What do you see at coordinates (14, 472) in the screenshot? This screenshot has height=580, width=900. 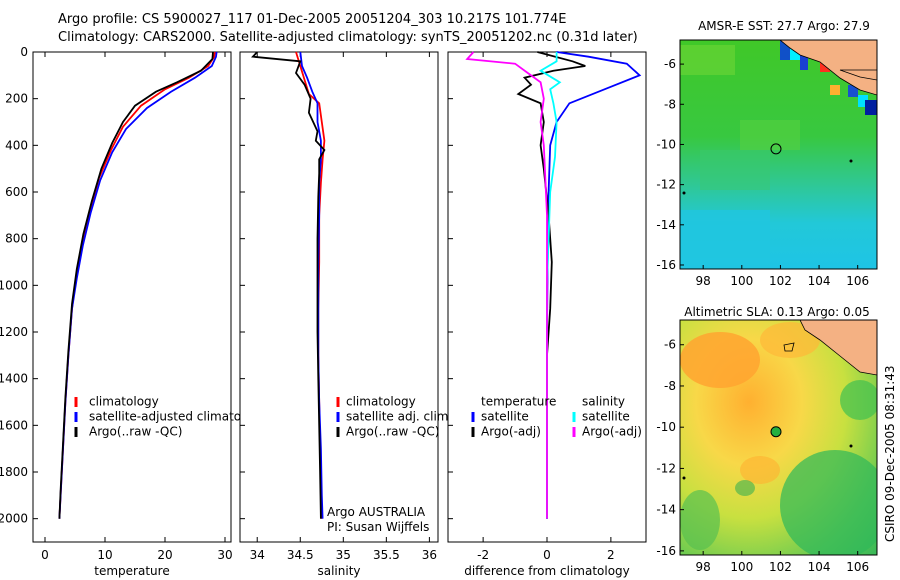 I see `y-tick-label: 1800` at bounding box center [14, 472].